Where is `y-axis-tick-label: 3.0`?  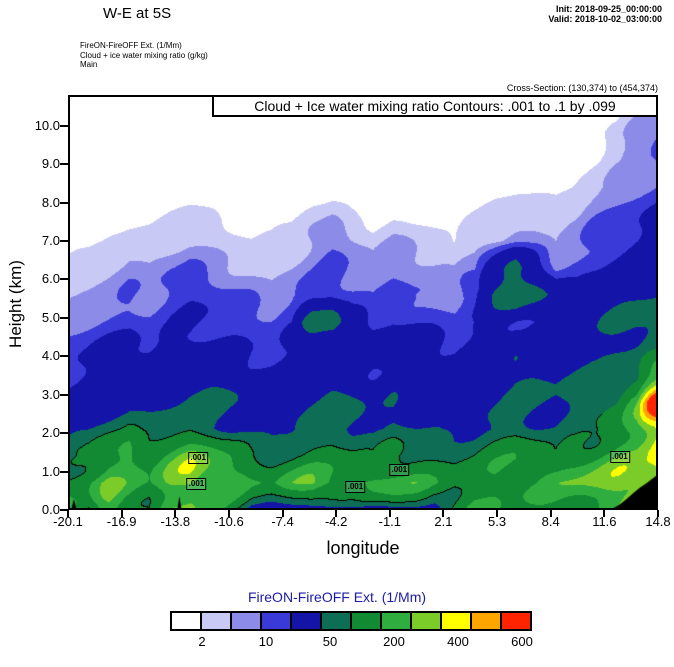 y-axis-tick-label: 3.0 is located at coordinates (50, 394).